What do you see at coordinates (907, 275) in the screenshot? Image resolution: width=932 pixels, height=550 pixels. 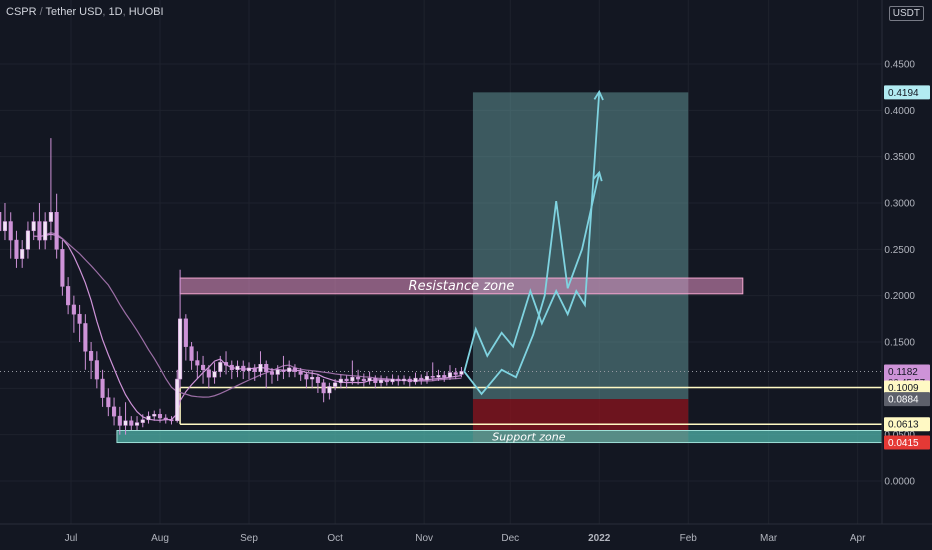 I see `price-scale` at bounding box center [907, 275].